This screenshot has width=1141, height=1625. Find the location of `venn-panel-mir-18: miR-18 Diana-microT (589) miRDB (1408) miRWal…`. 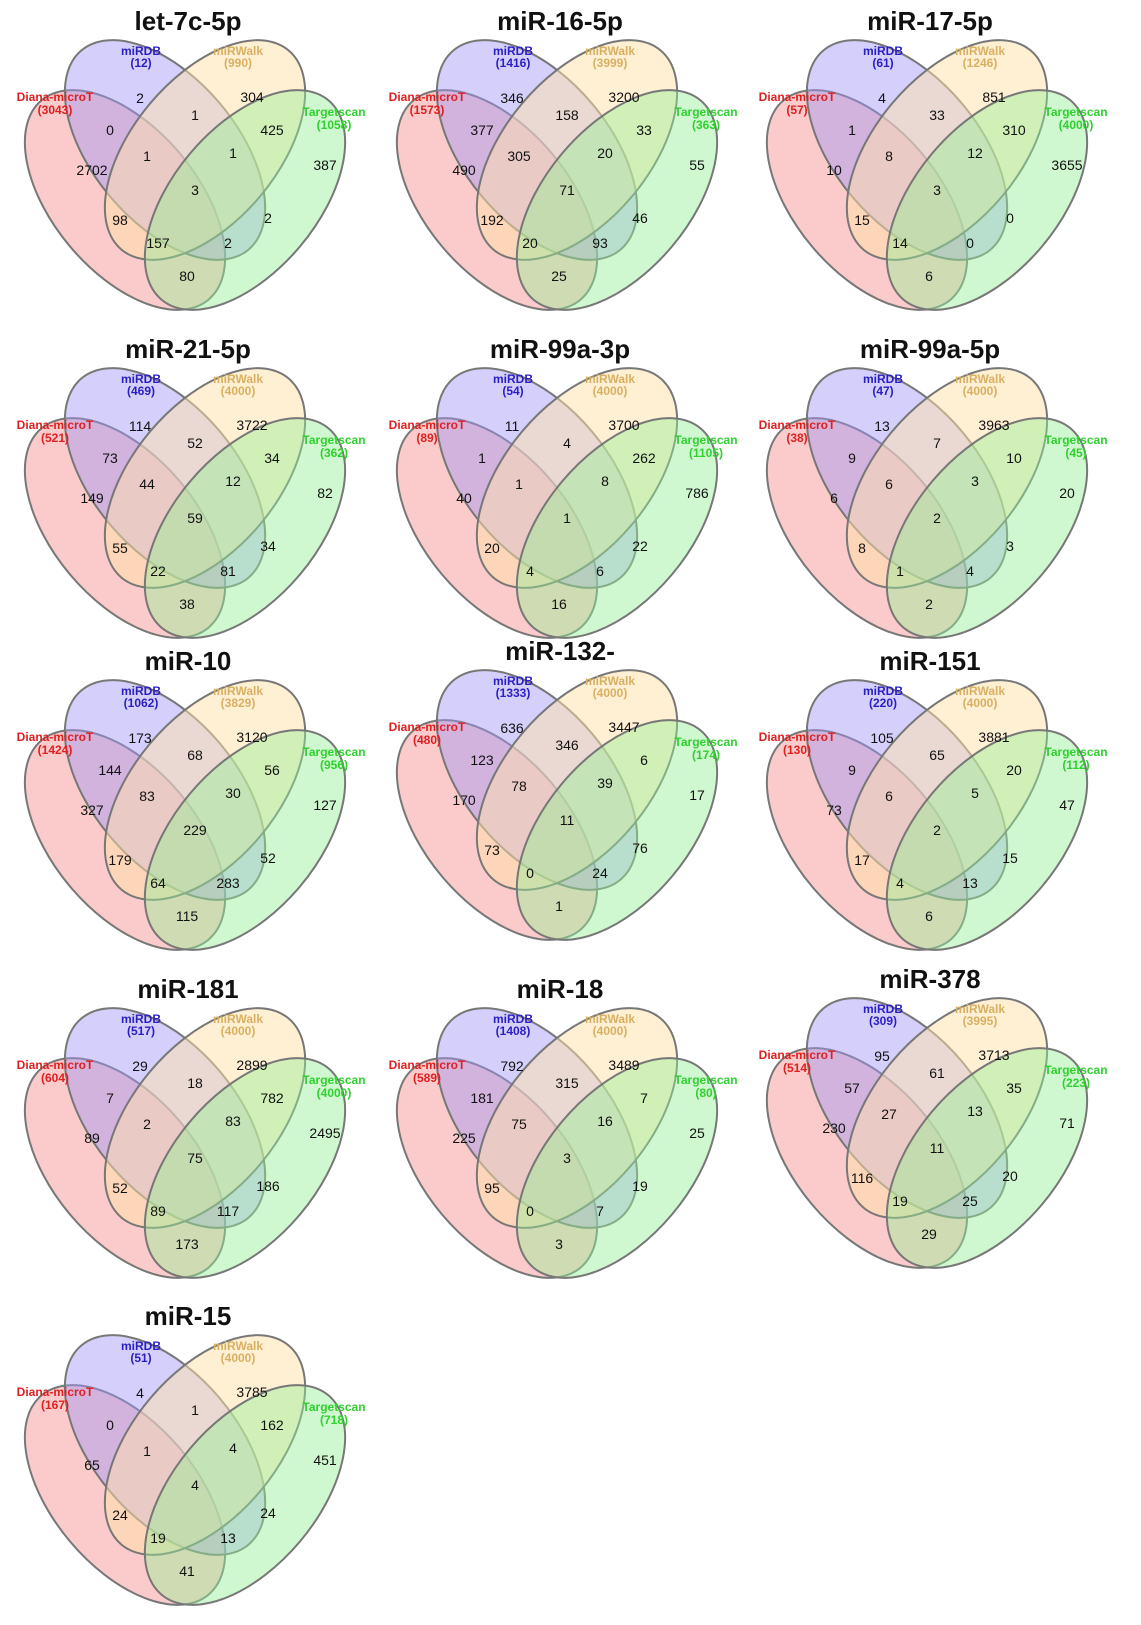

venn-panel-mir-18: miR-18 Diana-microT (589) miRDB (1408) miRWal… is located at coordinates (562, 1133).